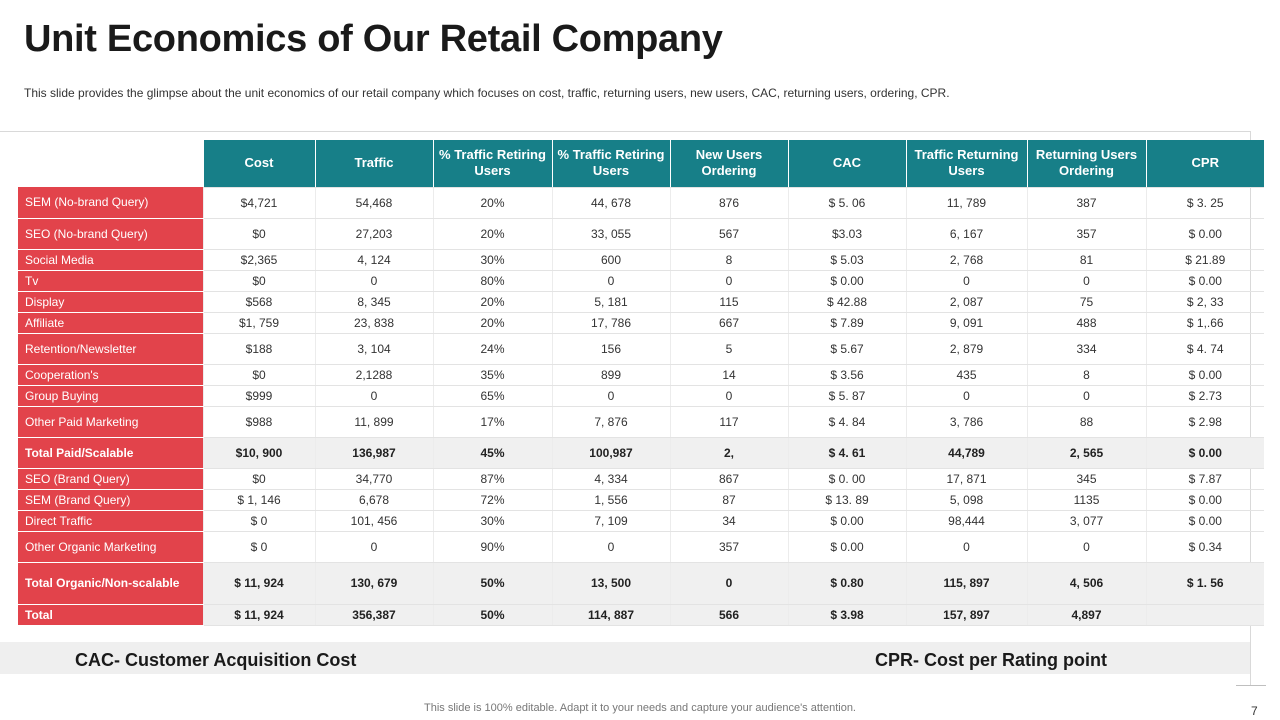 The height and width of the screenshot is (720, 1280). What do you see at coordinates (846, 203) in the screenshot?
I see `table-cell: $ 5. 06` at bounding box center [846, 203].